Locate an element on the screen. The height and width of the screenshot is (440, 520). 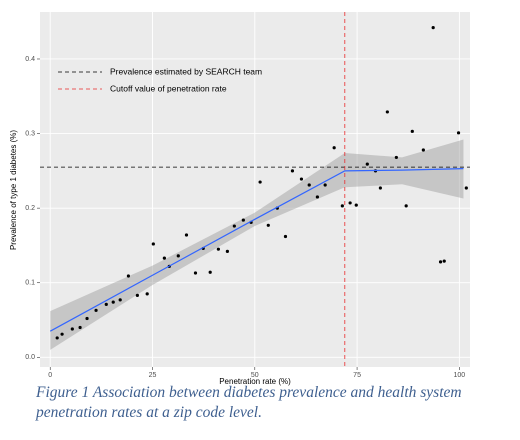
x-tick-label: 0 is located at coordinates (50, 375).